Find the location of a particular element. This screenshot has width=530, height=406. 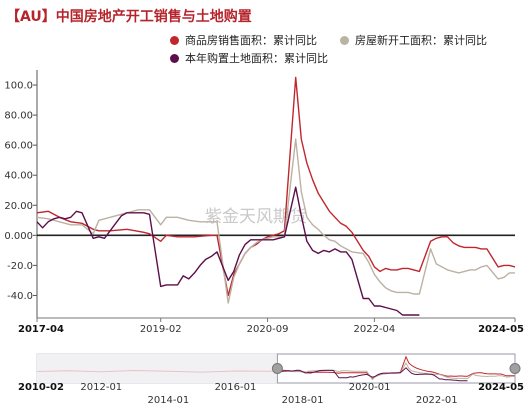

navigator-left-handle is located at coordinates (277, 368).